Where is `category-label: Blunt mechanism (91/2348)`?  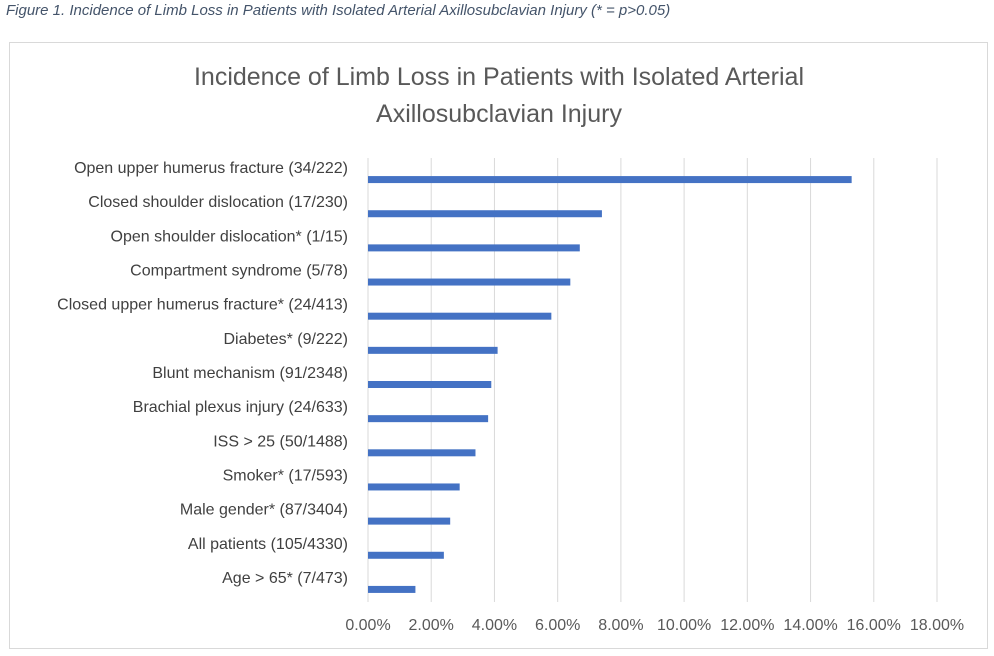 category-label: Blunt mechanism (91/2348) is located at coordinates (250, 373).